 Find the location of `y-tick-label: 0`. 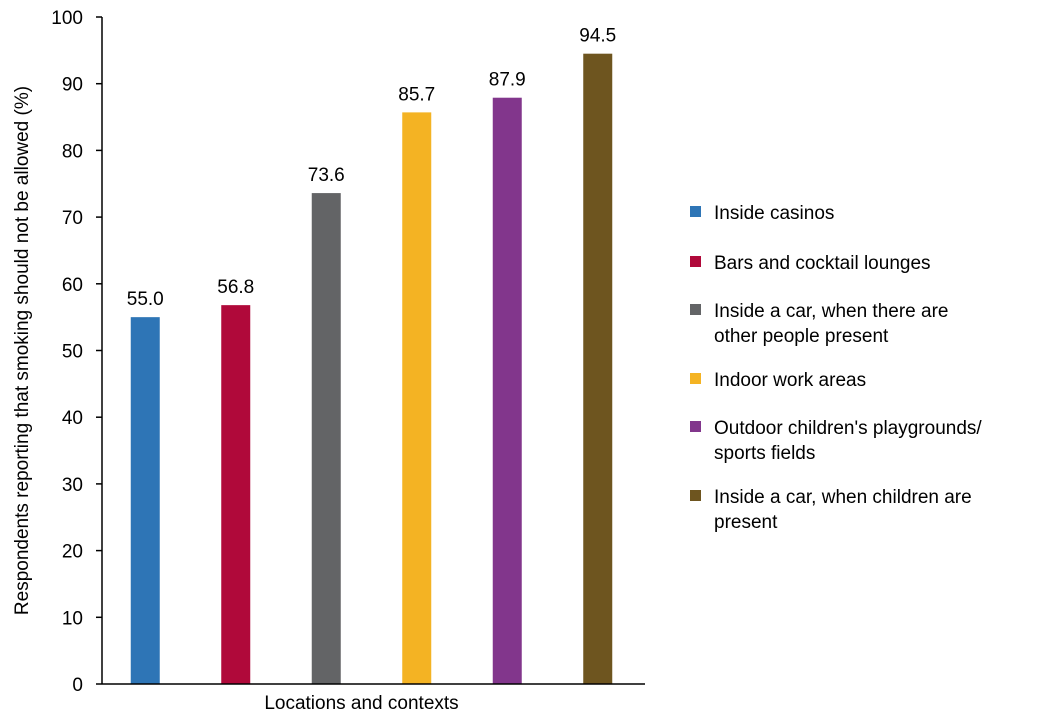

y-tick-label: 0 is located at coordinates (77, 685).